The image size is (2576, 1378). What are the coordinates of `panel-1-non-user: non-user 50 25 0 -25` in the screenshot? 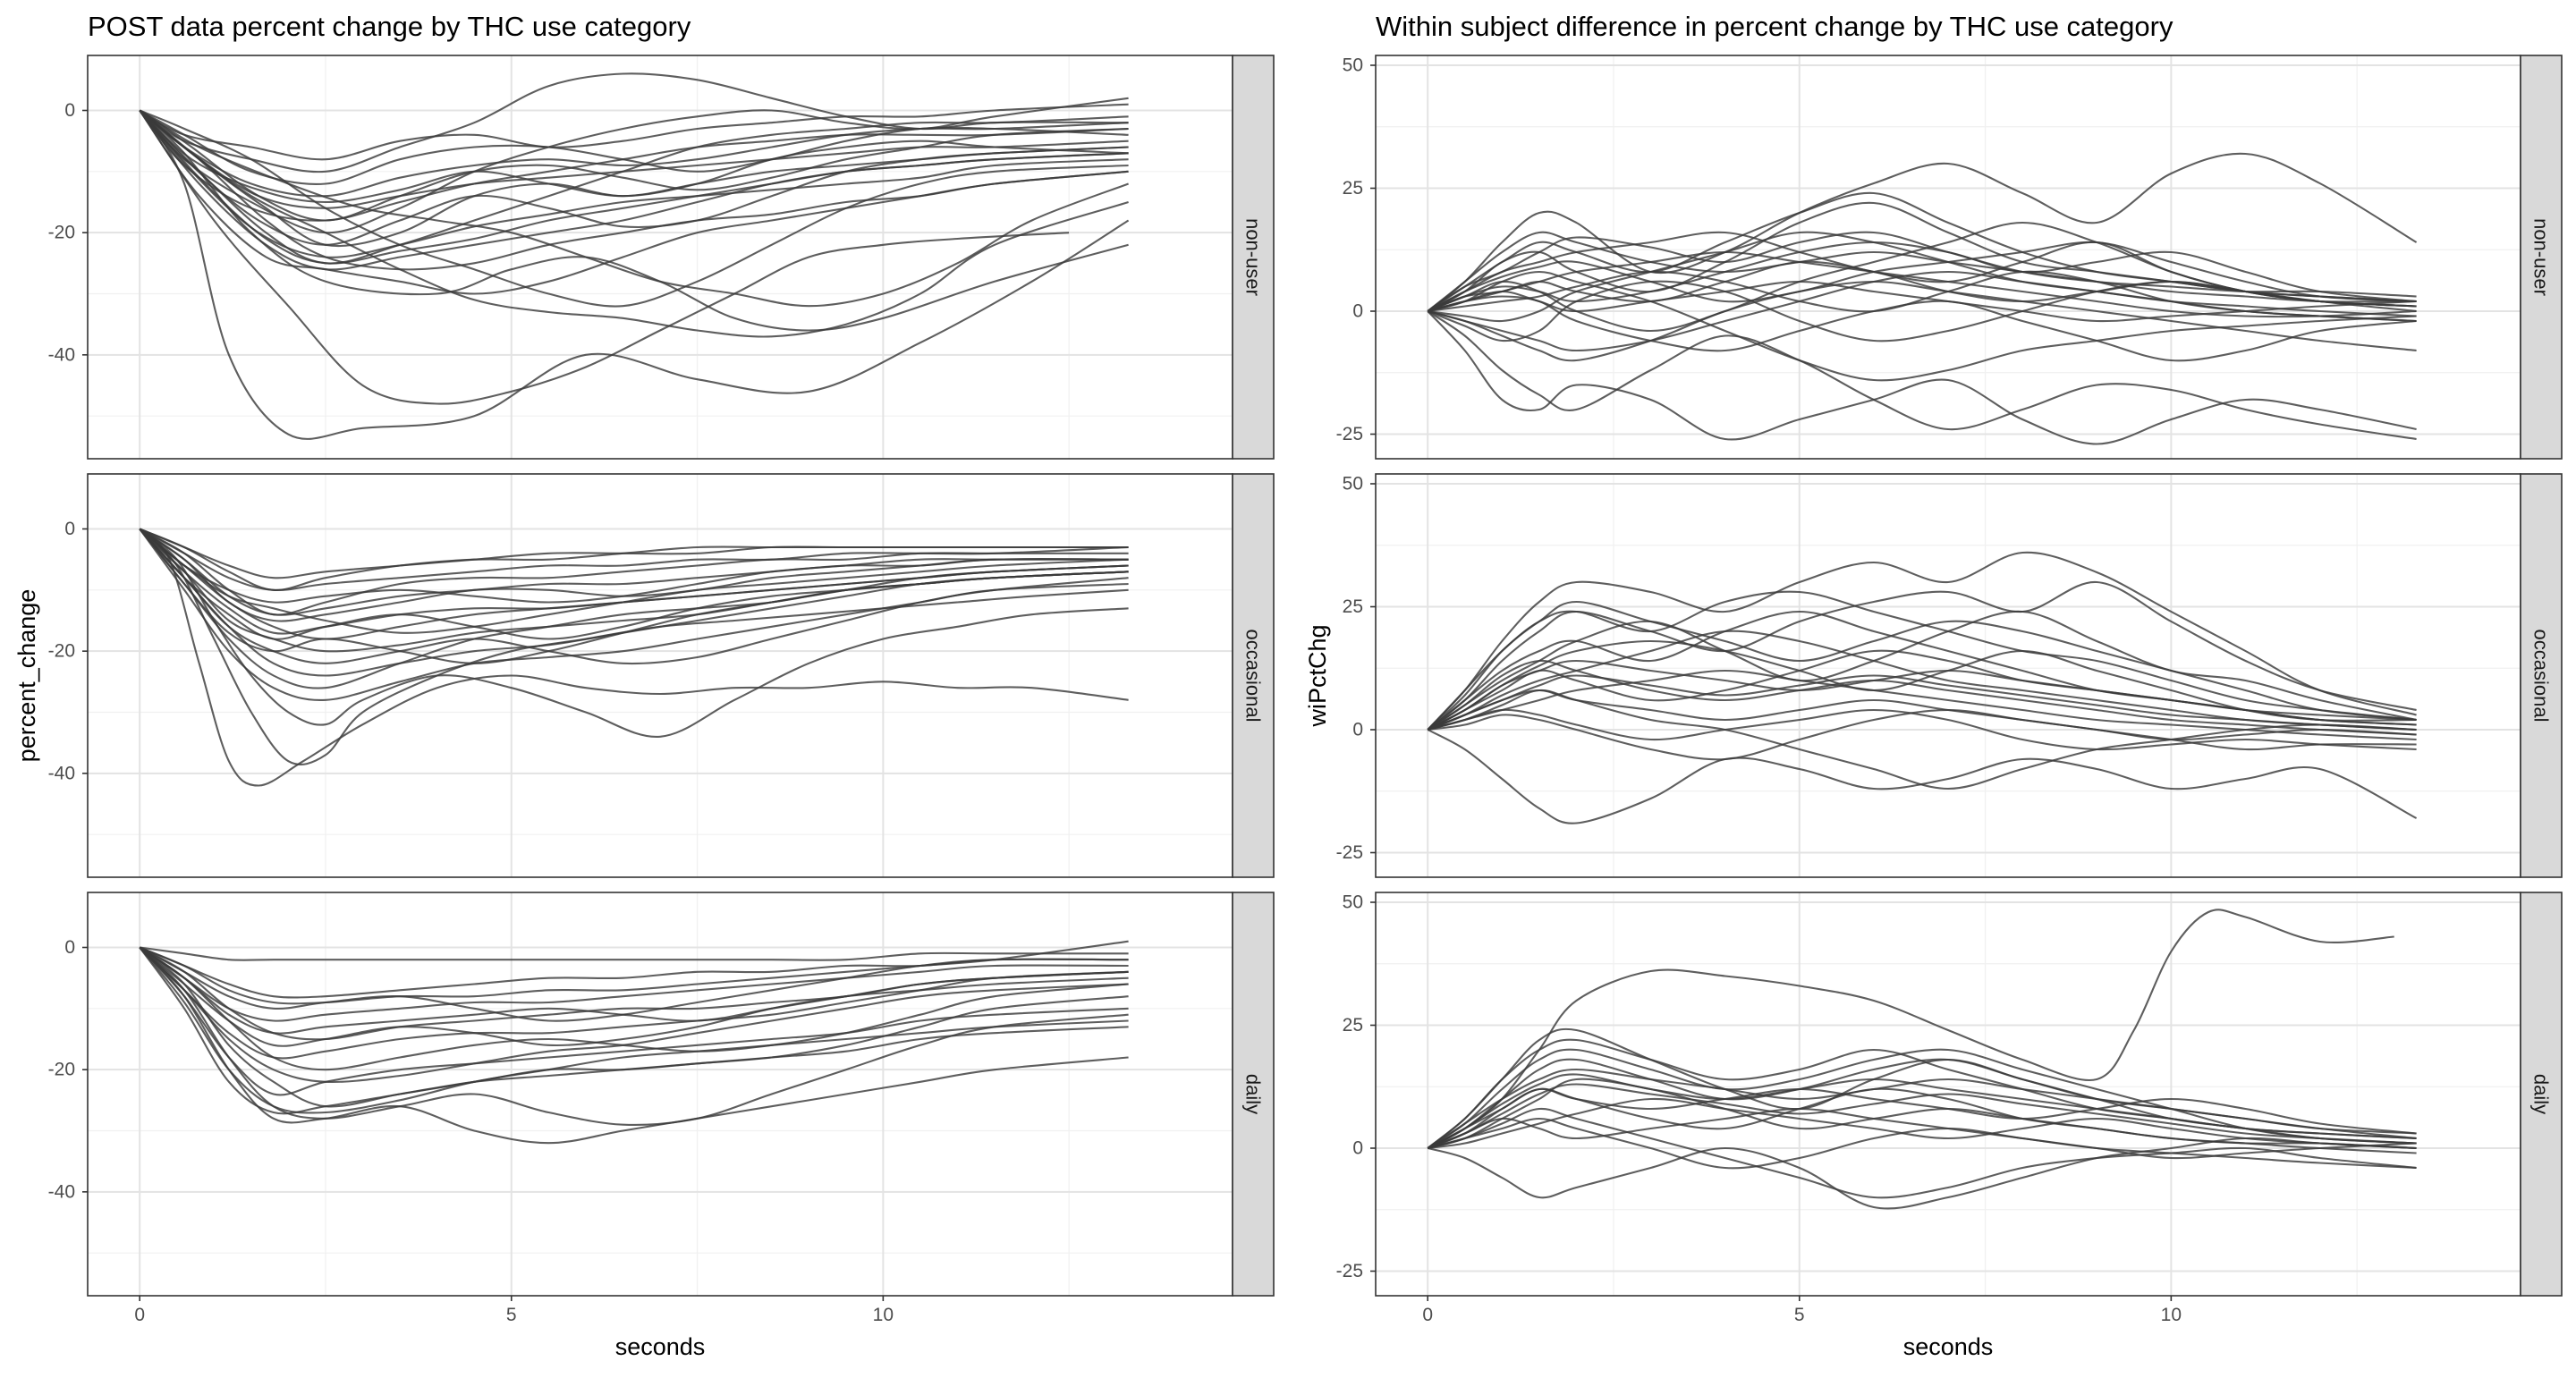 It's located at (1949, 257).